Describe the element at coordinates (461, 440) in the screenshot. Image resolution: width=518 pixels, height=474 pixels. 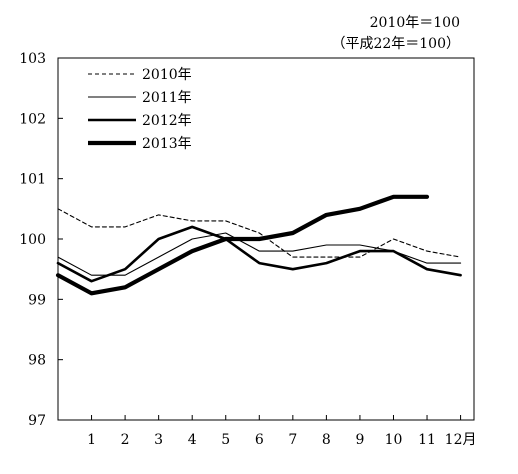
I see `x-tick-label: 12月` at that location.